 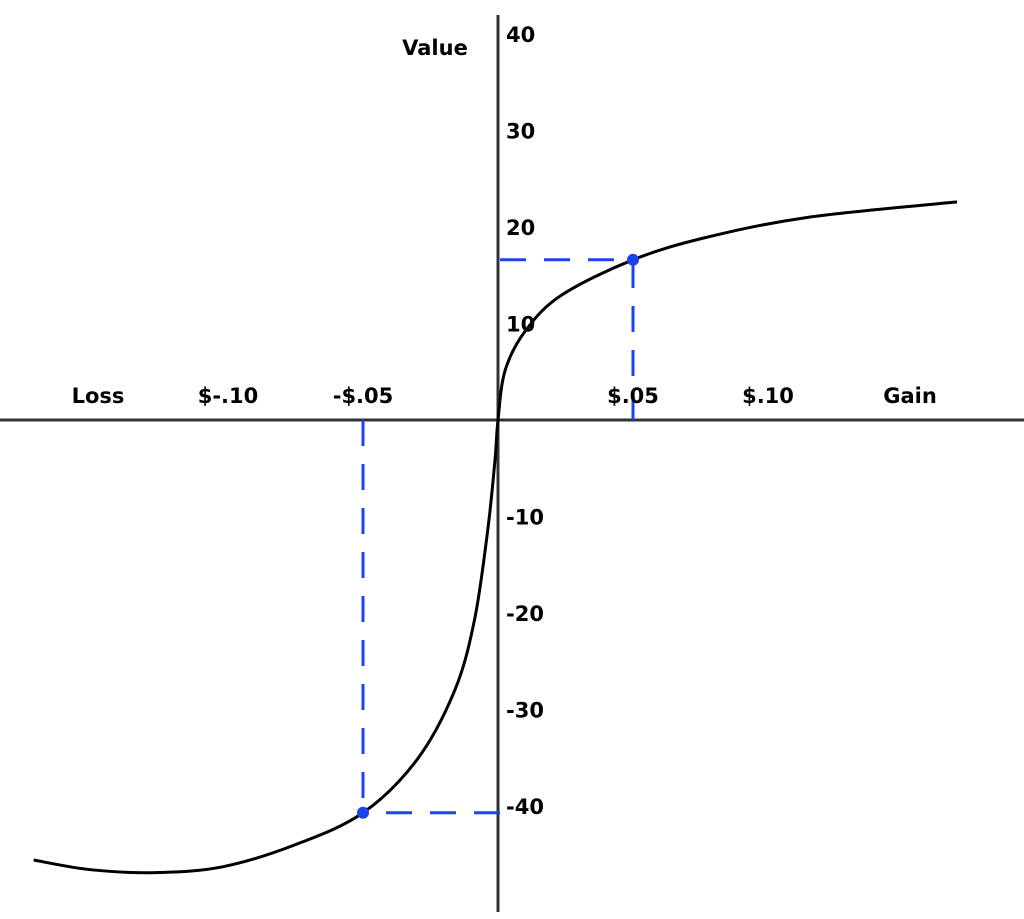 I want to click on y-tick-label: 20, so click(x=520, y=228).